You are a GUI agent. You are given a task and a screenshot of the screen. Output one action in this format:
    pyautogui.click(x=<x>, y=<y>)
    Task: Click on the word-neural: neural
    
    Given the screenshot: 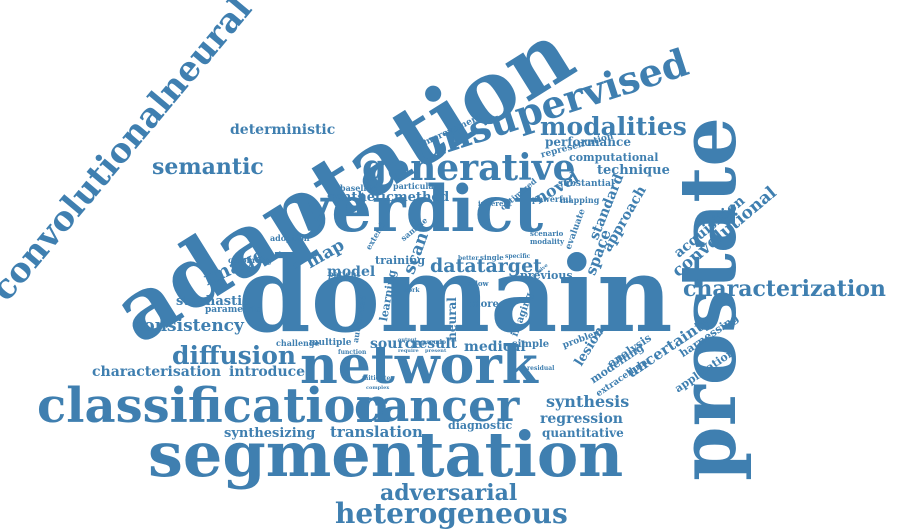 What is the action you would take?
    pyautogui.click(x=451, y=319)
    